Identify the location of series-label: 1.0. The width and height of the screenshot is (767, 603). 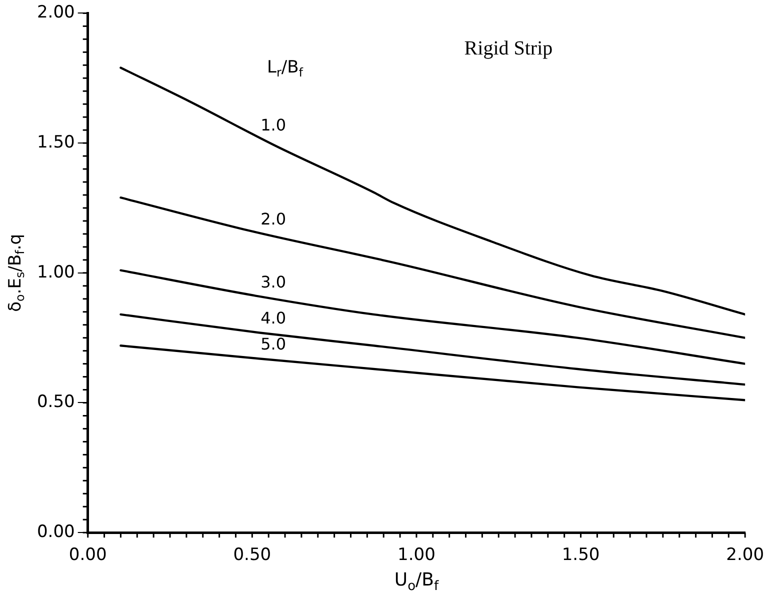
(273, 125).